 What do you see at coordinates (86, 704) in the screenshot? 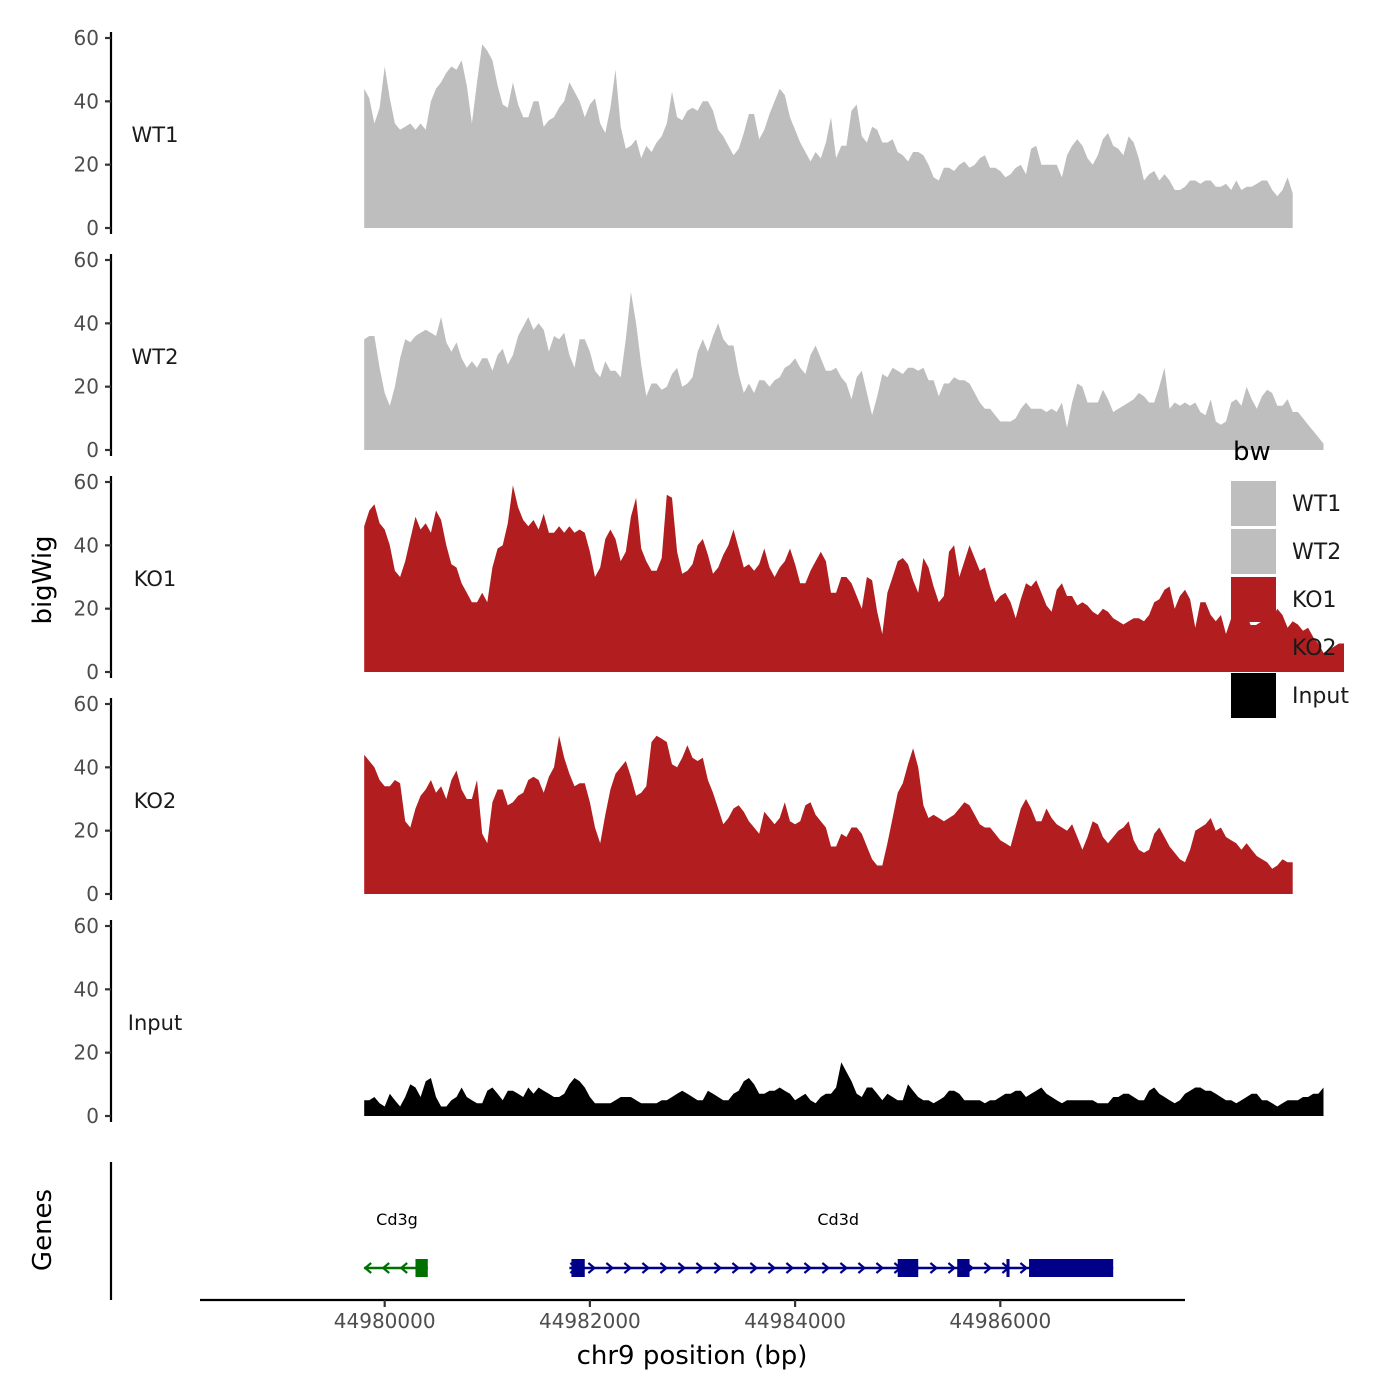
I see `y-tick-label-ko2: 60` at bounding box center [86, 704].